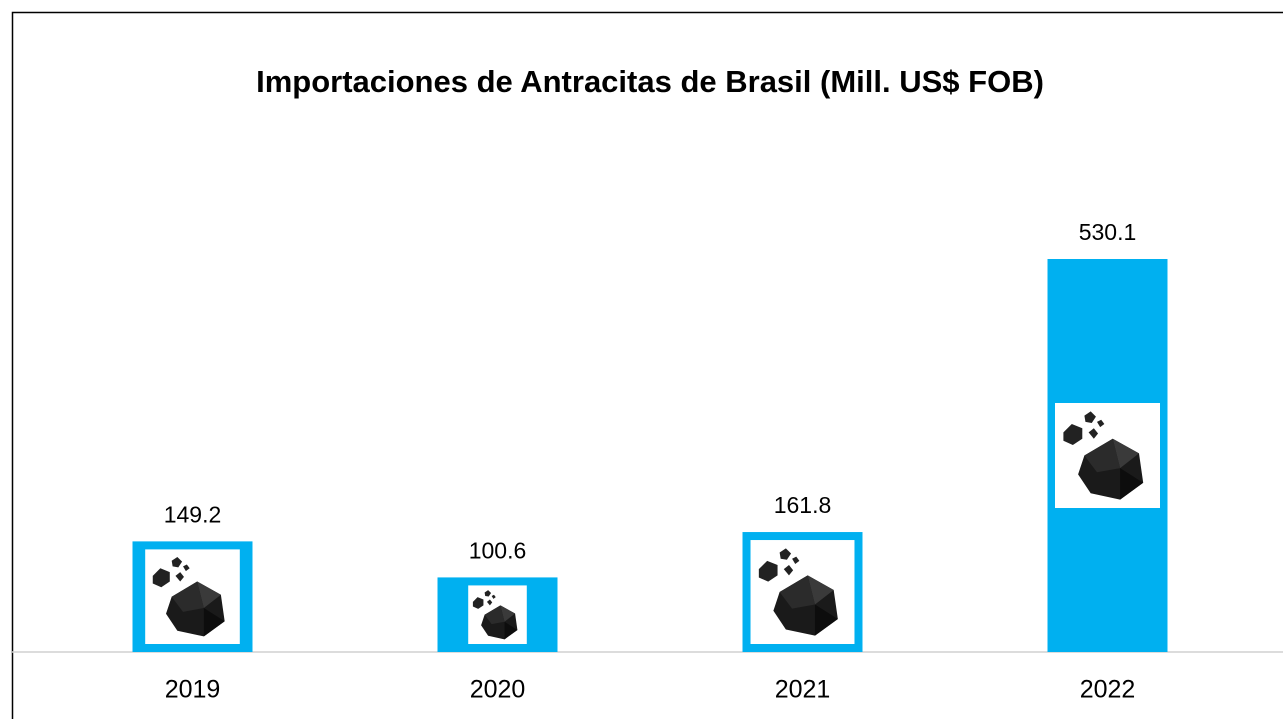 The image size is (1283, 719). Describe the element at coordinates (193, 690) in the screenshot. I see `x-tick-label: 2019` at that location.